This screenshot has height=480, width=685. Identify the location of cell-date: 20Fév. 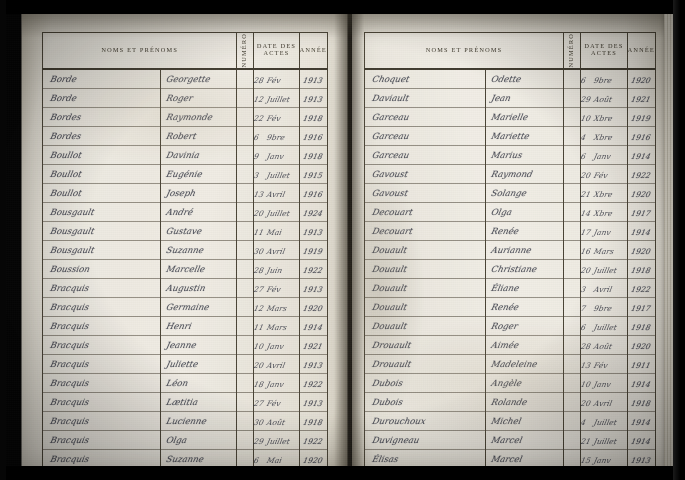
(604, 173).